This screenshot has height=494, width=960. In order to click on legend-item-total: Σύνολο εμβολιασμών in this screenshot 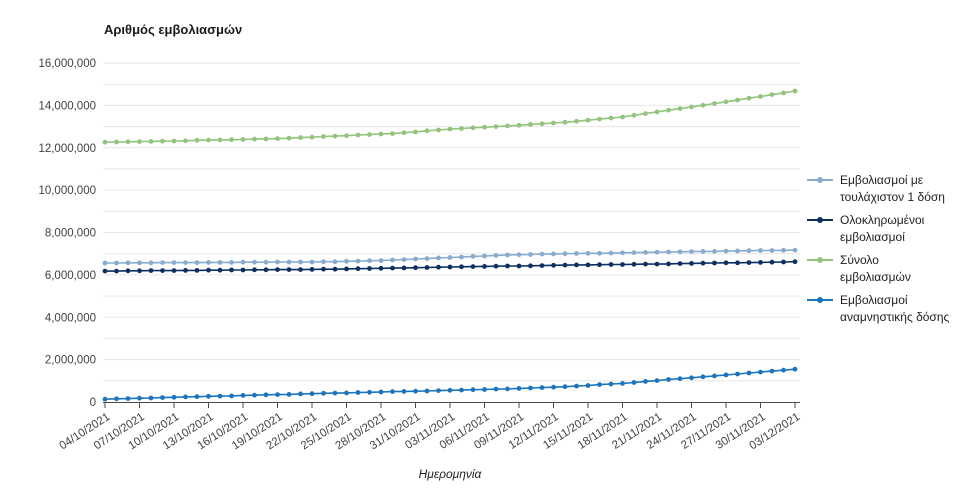, I will do `click(881, 269)`.